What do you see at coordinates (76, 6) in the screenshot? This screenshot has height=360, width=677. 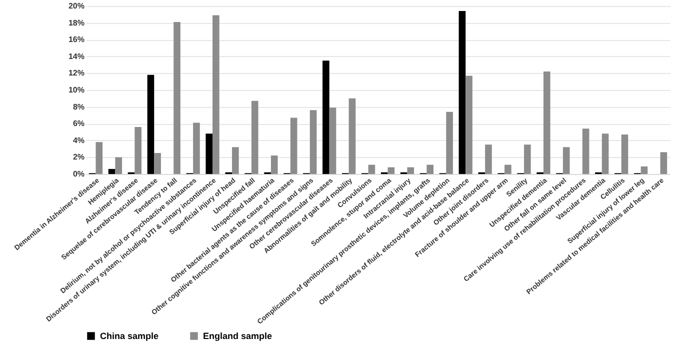 I see `y-tick-label: 20%` at bounding box center [76, 6].